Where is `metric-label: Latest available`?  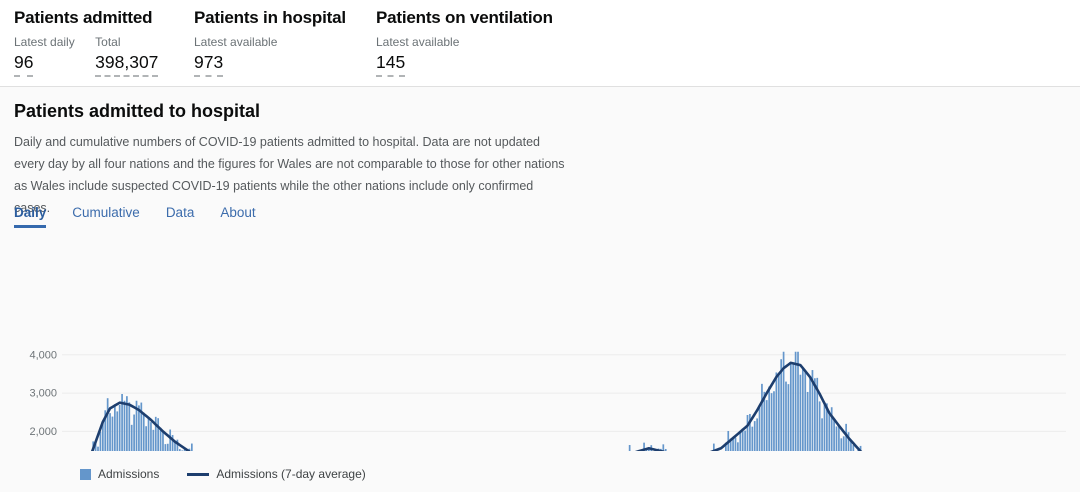
metric-label: Latest available is located at coordinates (418, 42).